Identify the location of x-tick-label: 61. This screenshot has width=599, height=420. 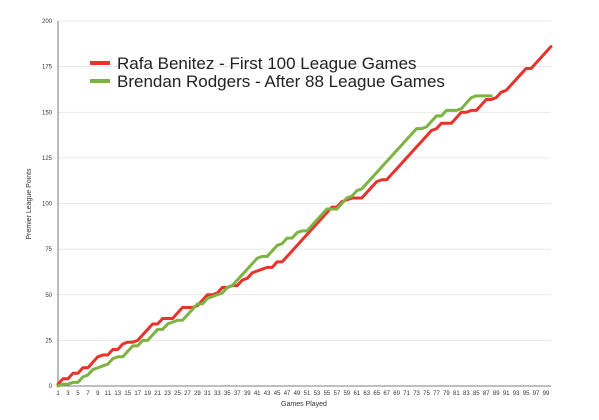
(356, 394).